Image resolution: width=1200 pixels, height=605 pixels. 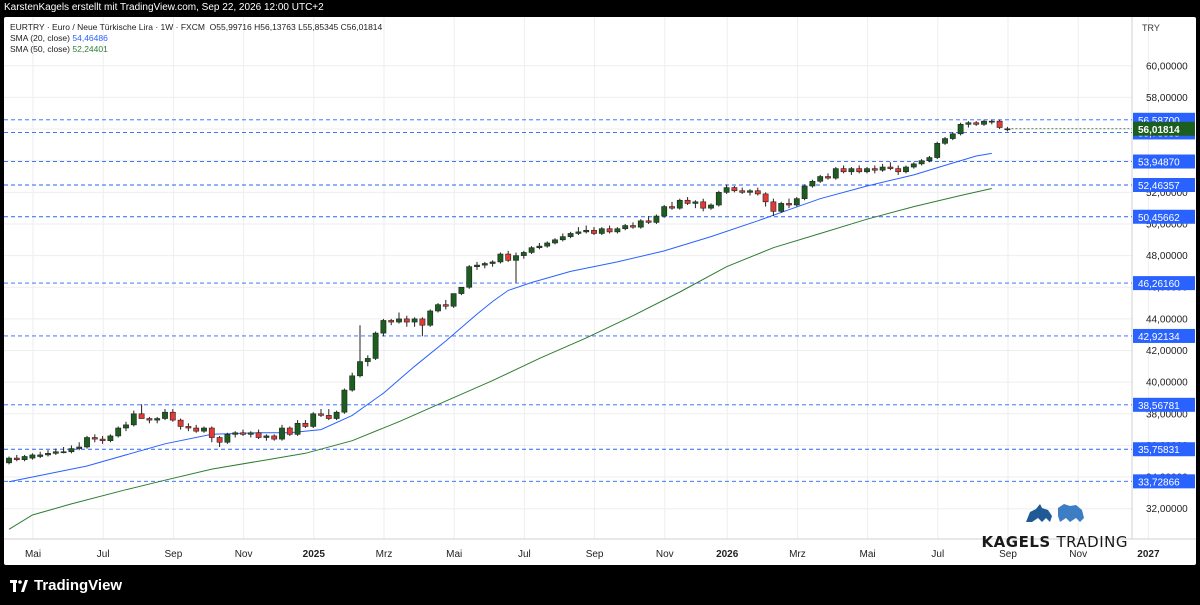 I want to click on level-tag-label: 33,72866, so click(x=1159, y=482).